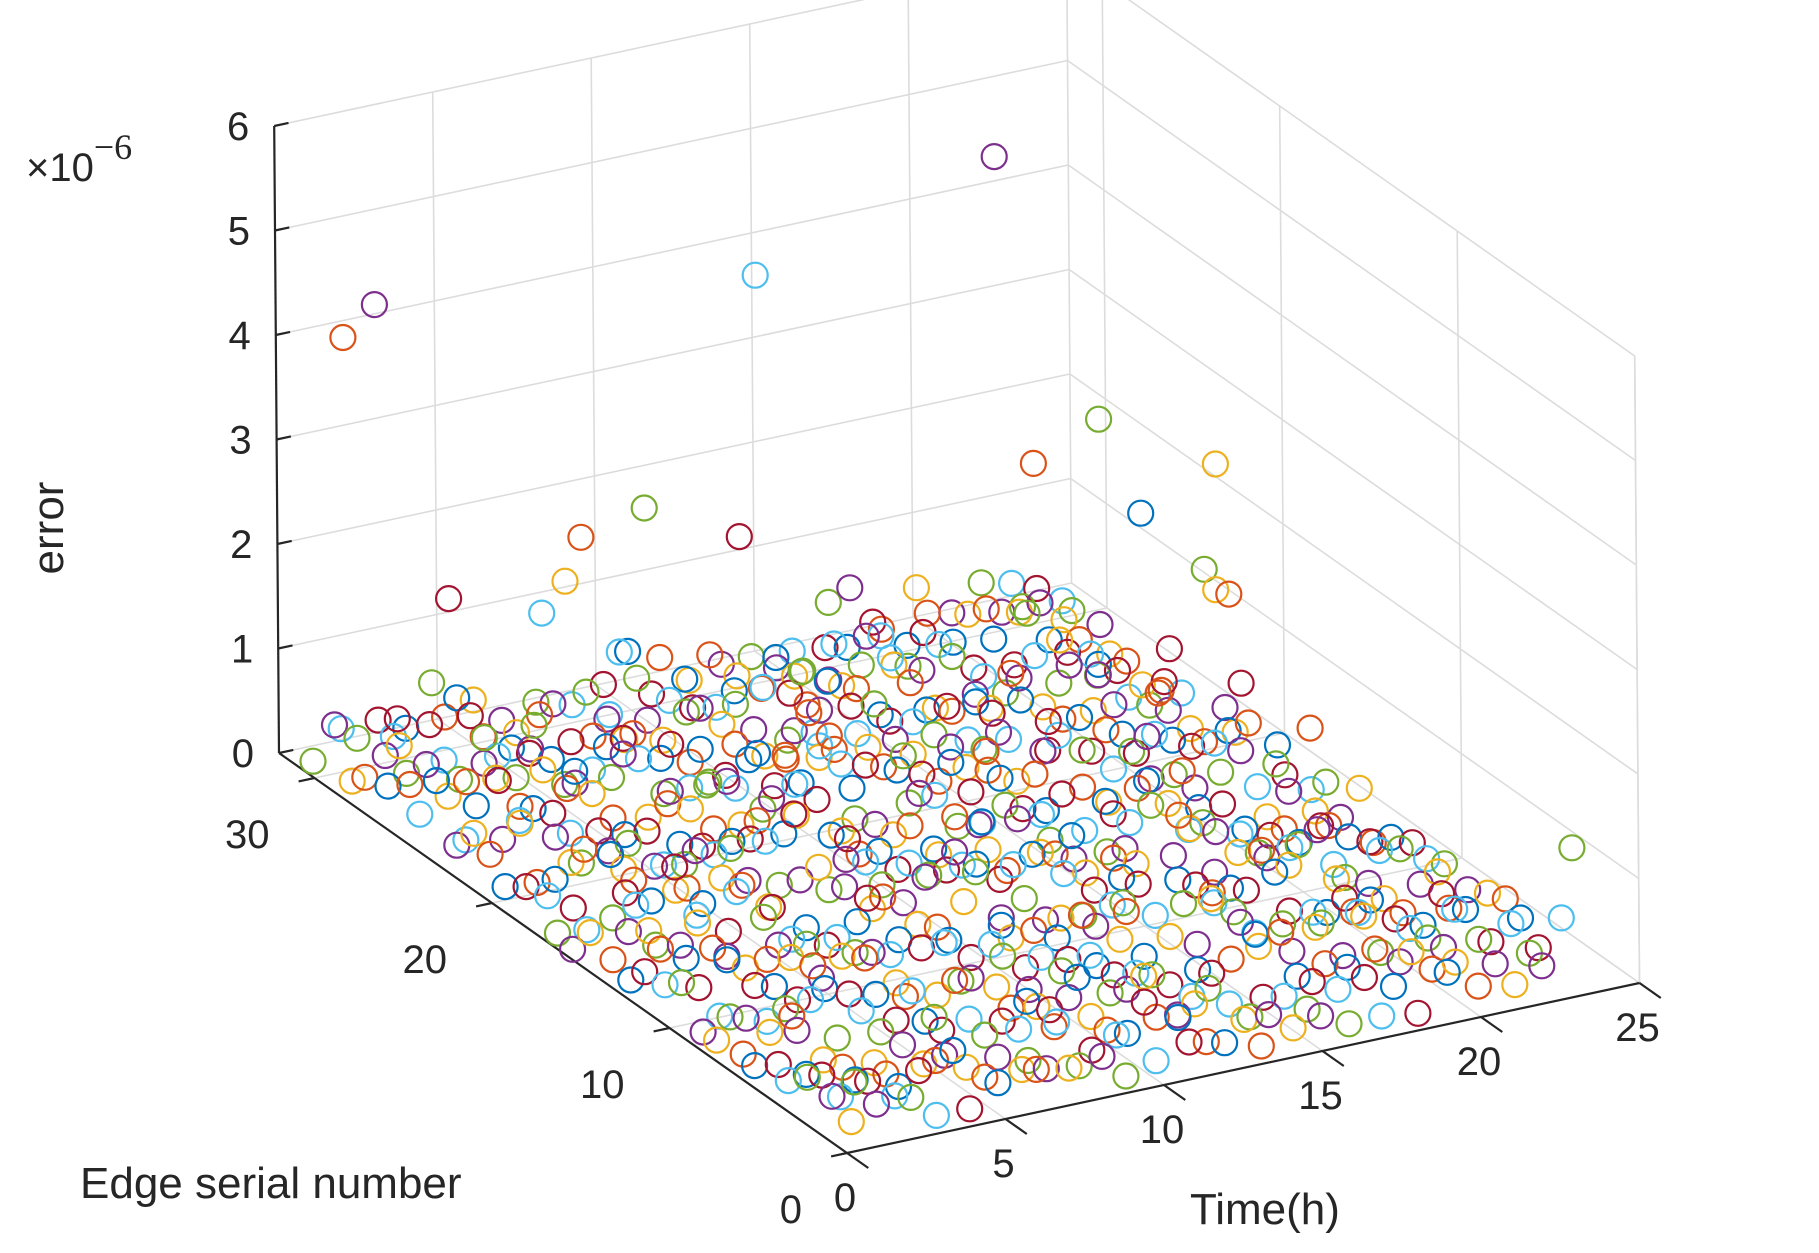  I want to click on x-tick-label: 20, so click(1479, 1062).